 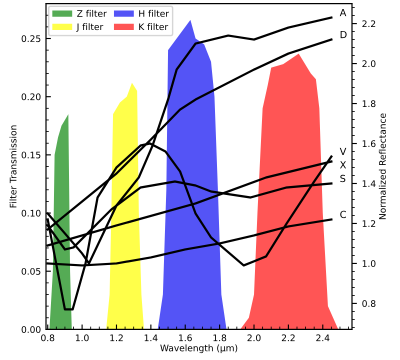 What do you see at coordinates (31, 155) in the screenshot?
I see `y-tick-label: 0.15` at bounding box center [31, 155].